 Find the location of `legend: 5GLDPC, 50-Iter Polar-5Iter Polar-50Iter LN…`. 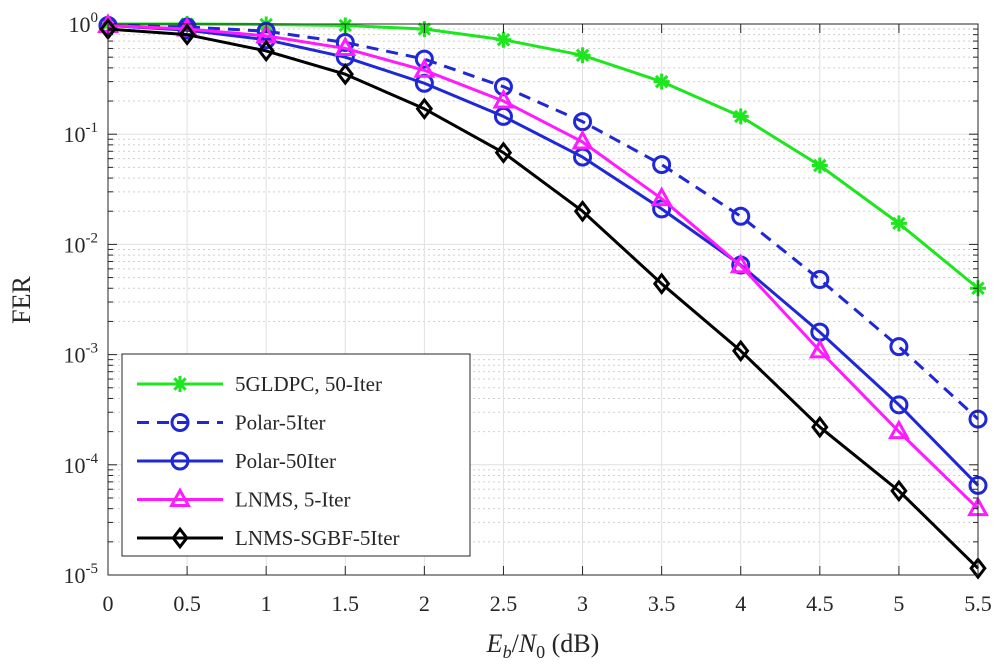

legend: 5GLDPC, 50-Iter Polar-5Iter Polar-50Iter LN… is located at coordinates (296, 455).